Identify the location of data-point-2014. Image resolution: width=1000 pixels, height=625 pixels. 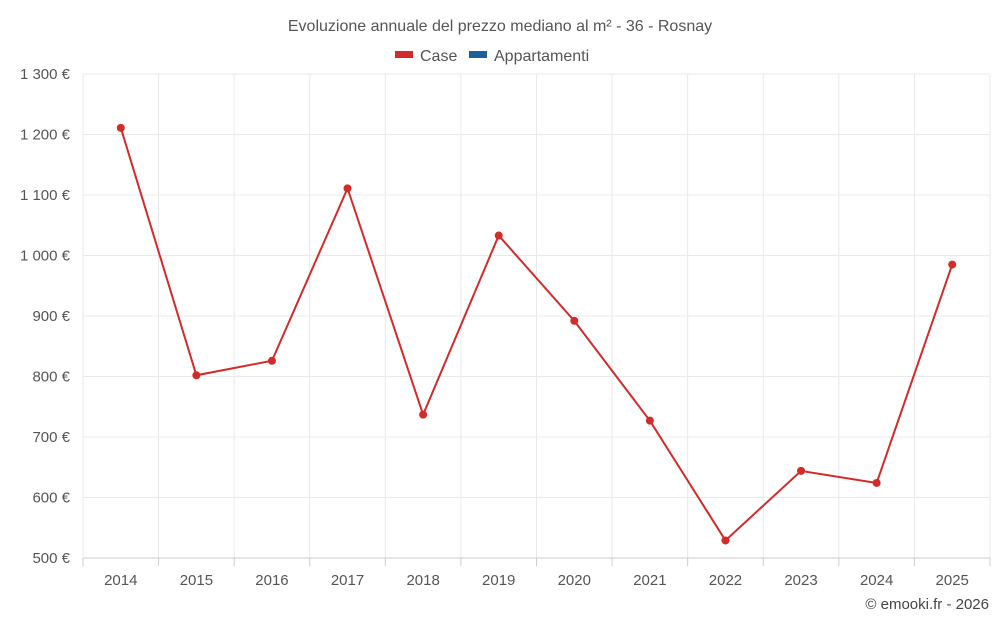
(120, 127).